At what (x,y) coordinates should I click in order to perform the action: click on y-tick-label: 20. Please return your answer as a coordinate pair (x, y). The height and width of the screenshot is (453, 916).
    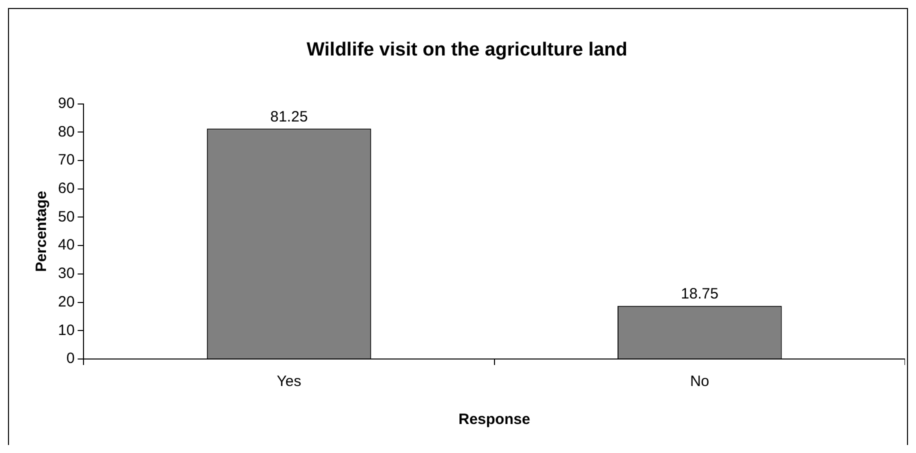
    Looking at the image, I should click on (66, 301).